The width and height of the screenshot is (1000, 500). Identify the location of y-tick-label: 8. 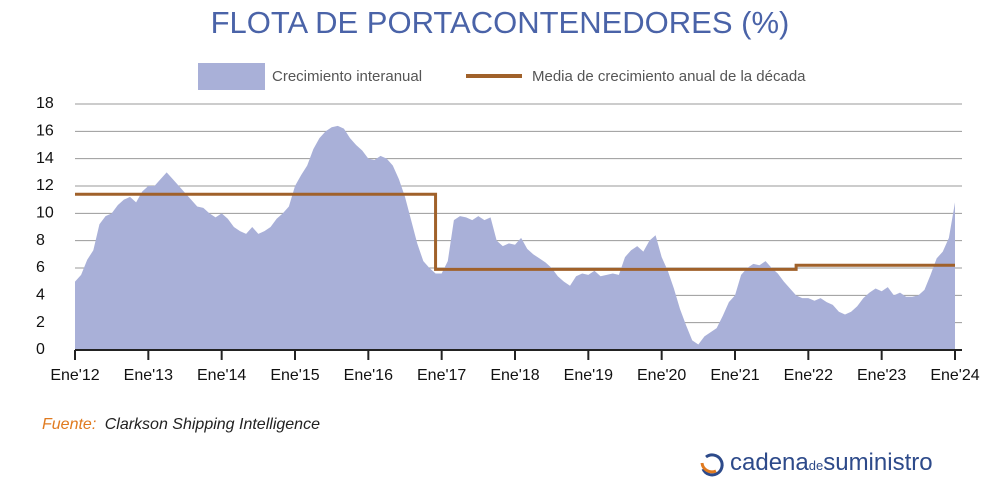
(40, 240).